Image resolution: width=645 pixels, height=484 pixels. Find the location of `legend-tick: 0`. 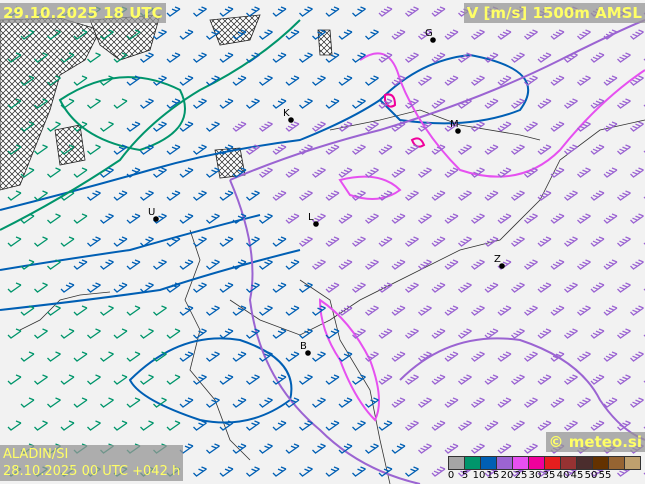

legend-tick: 0 is located at coordinates (451, 475).